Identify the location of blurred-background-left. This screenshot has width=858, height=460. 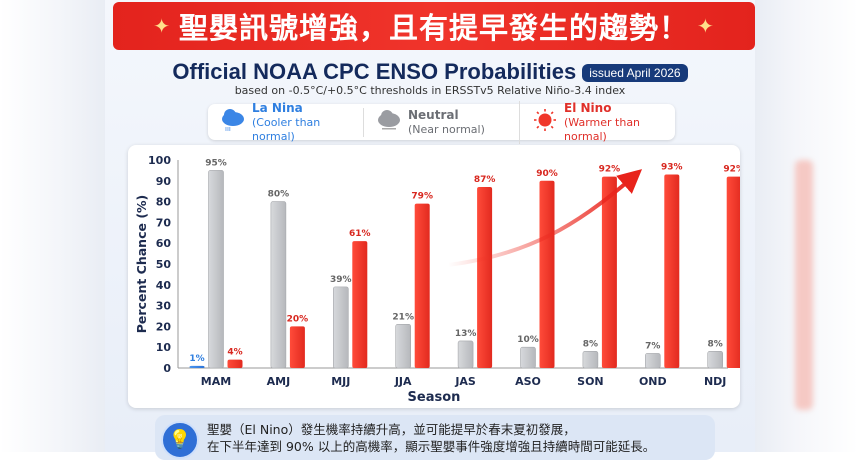
(52, 226).